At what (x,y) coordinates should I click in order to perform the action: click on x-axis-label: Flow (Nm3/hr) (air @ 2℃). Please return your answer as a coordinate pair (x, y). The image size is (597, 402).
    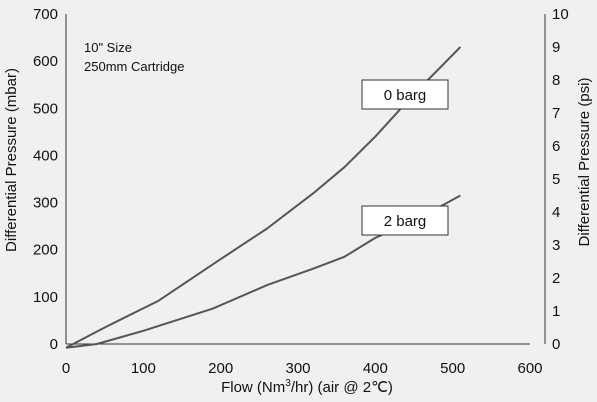
    Looking at the image, I should click on (307, 387).